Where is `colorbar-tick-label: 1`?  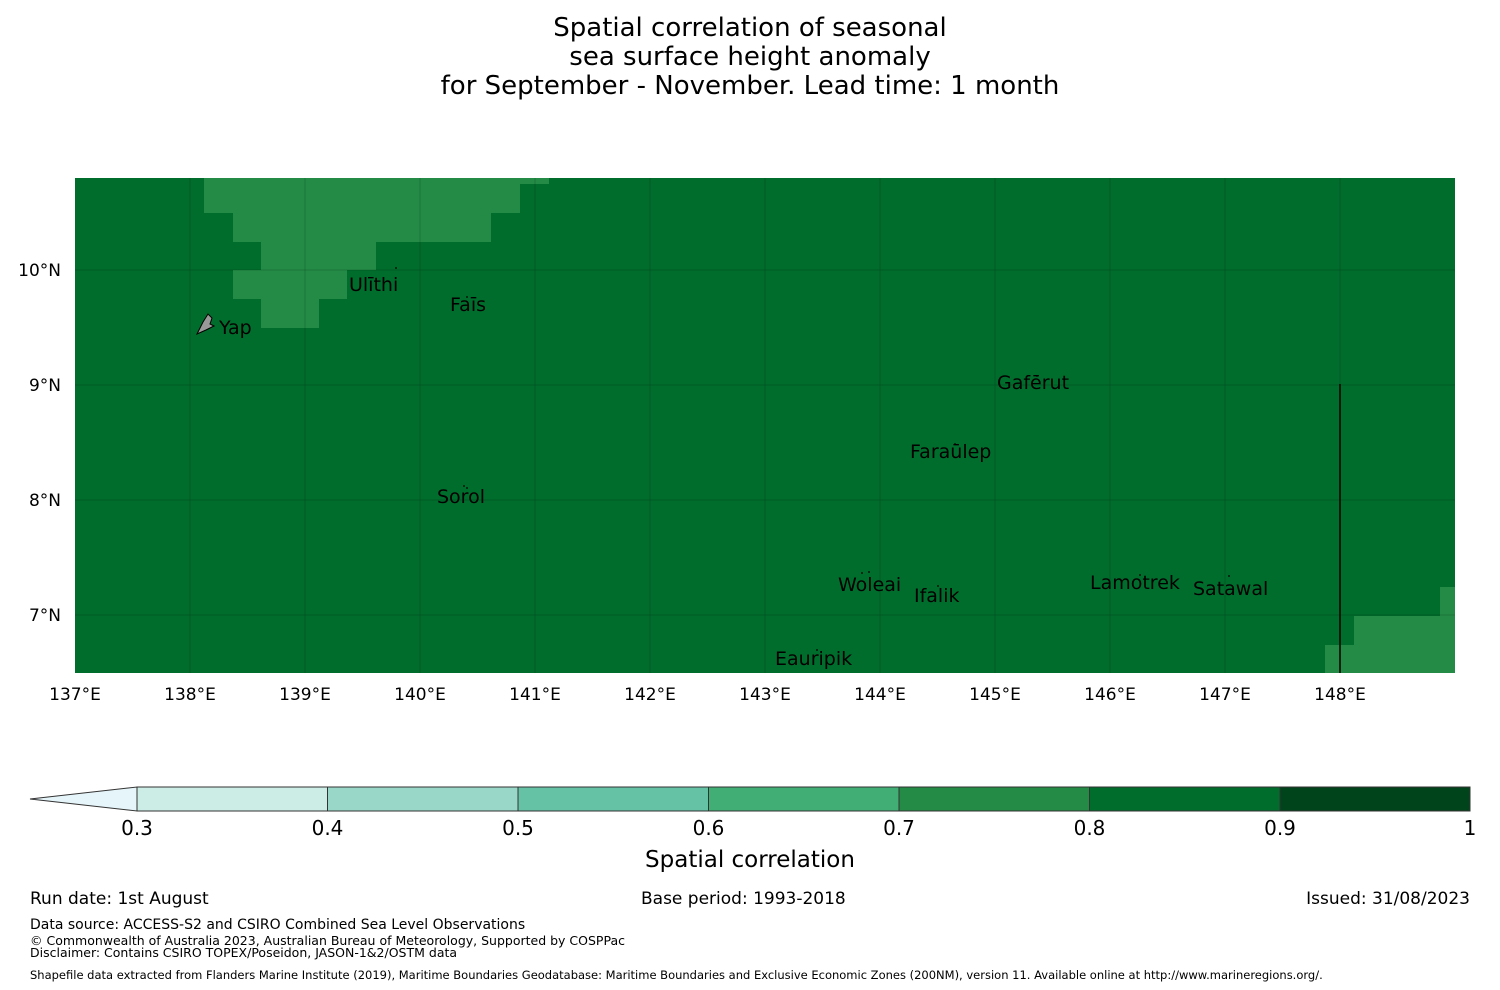
colorbar-tick-label: 1 is located at coordinates (1470, 828).